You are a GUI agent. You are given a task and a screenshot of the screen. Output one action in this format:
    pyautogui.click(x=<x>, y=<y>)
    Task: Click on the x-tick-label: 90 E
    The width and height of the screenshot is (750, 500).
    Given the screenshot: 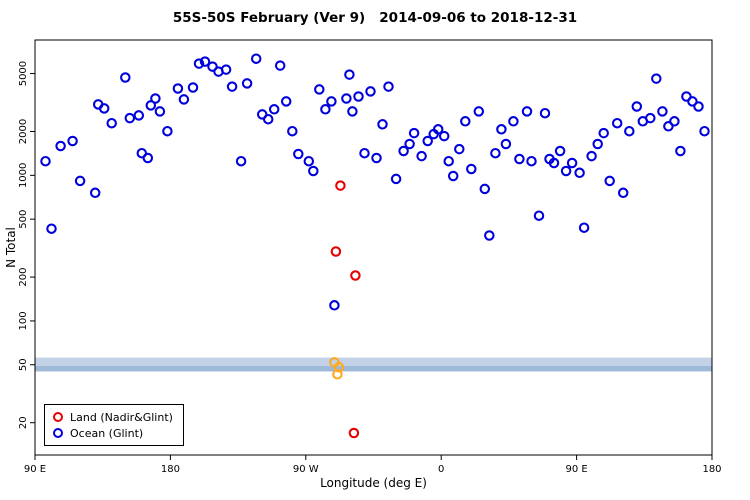 What is the action you would take?
    pyautogui.click(x=35, y=469)
    